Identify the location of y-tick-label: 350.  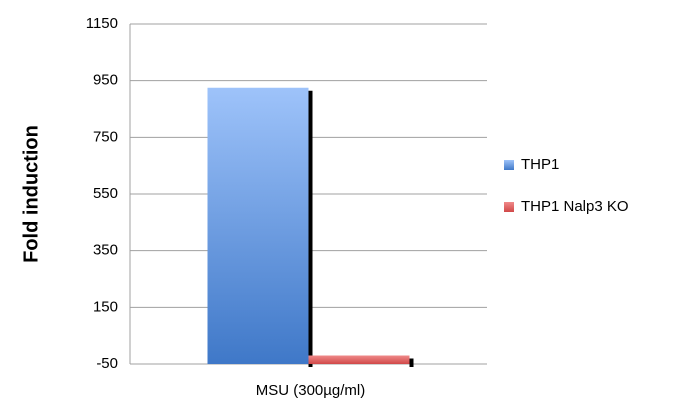
(105, 250).